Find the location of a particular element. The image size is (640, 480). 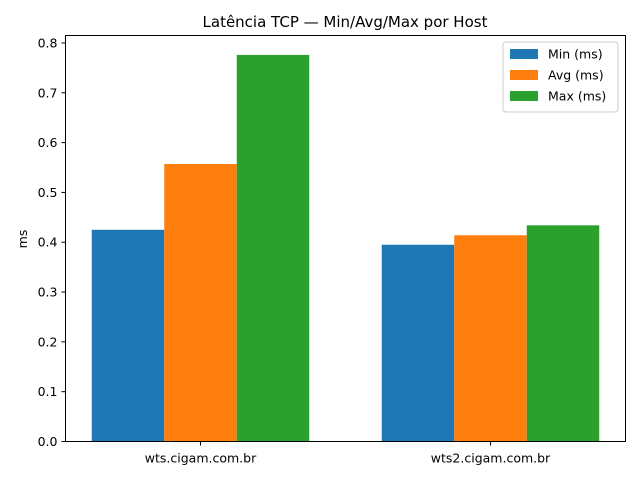

legend-label: Avg (ms) is located at coordinates (576, 75).